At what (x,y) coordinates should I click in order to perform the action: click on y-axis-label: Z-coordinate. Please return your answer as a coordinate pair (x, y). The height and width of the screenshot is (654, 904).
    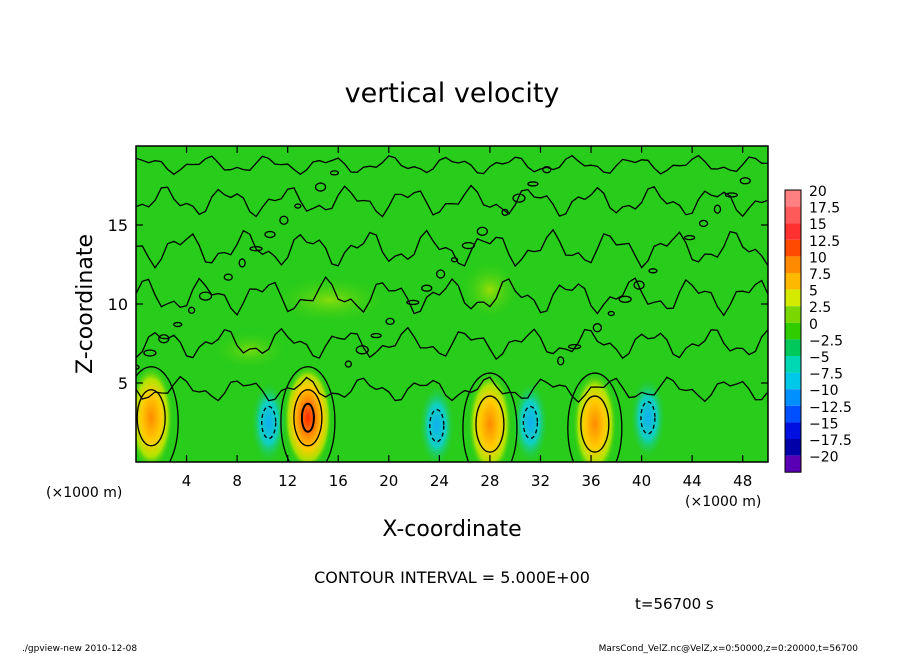
    Looking at the image, I should click on (85, 304).